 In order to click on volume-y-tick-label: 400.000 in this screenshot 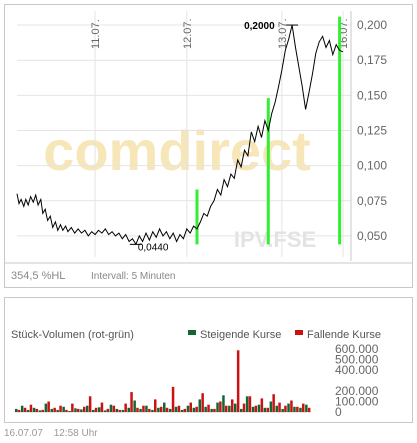, I will do `click(357, 370)`.